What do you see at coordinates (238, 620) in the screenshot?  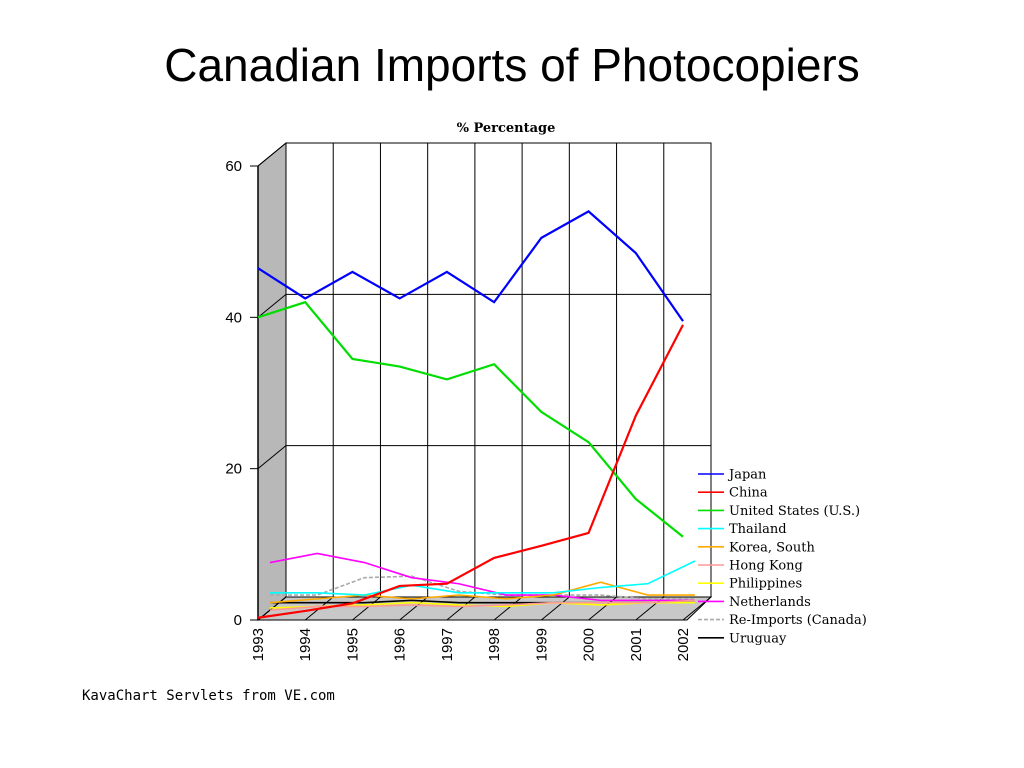 I see `y-tick-label: 0` at bounding box center [238, 620].